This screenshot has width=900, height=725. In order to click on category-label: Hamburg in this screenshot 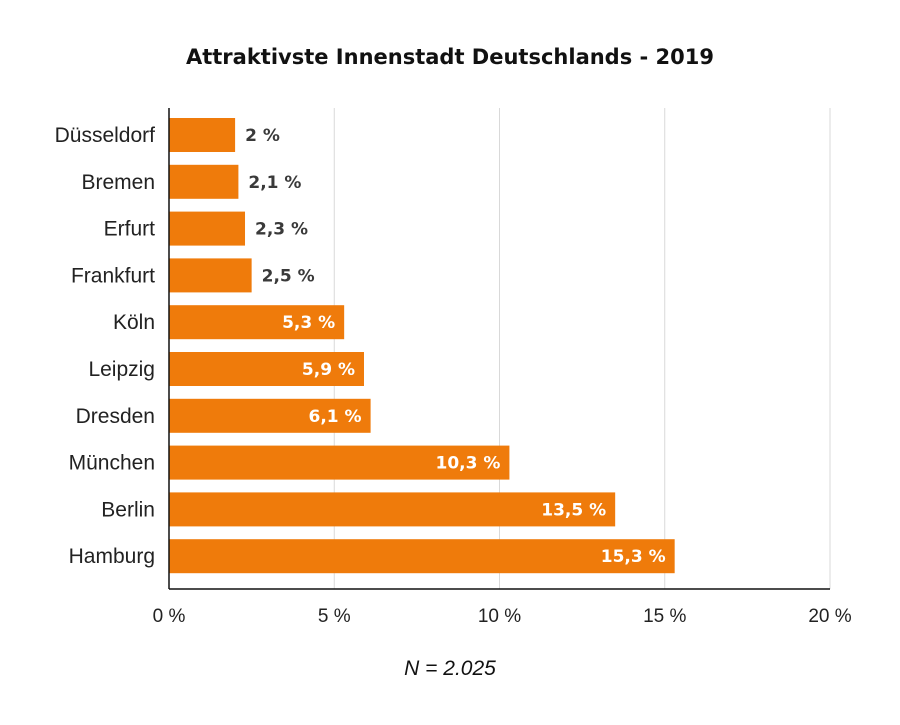, I will do `click(112, 556)`.